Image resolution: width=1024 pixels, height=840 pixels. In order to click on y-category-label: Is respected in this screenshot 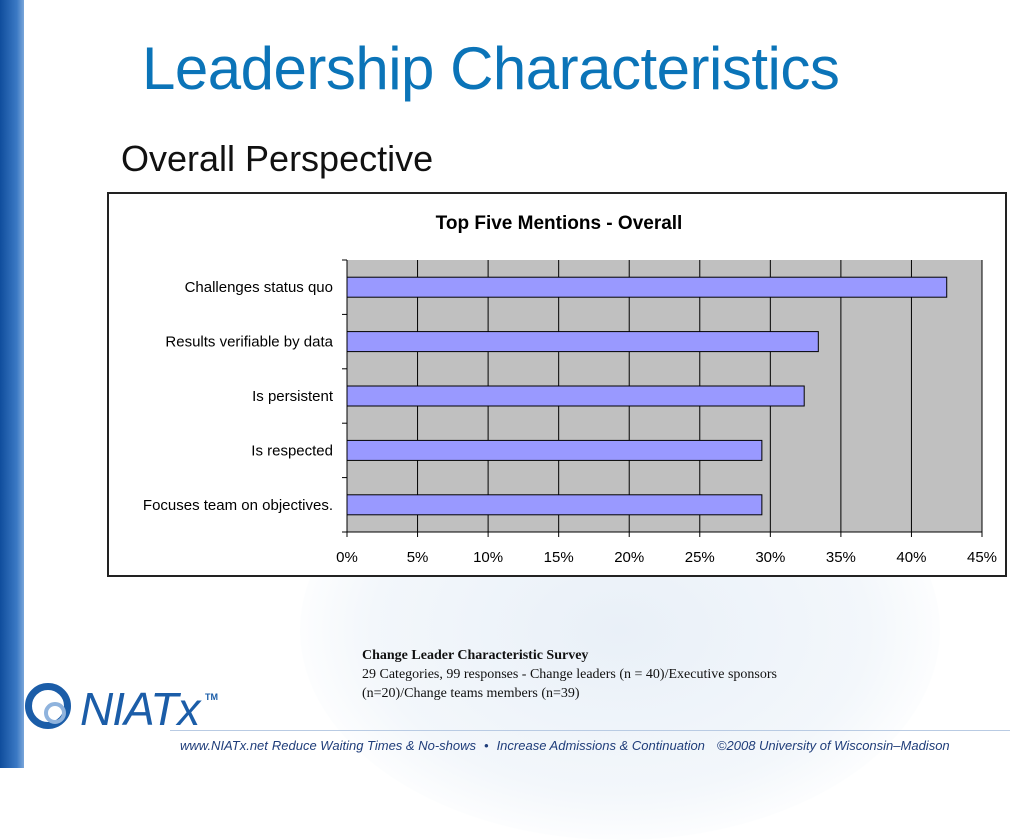, I will do `click(292, 450)`.